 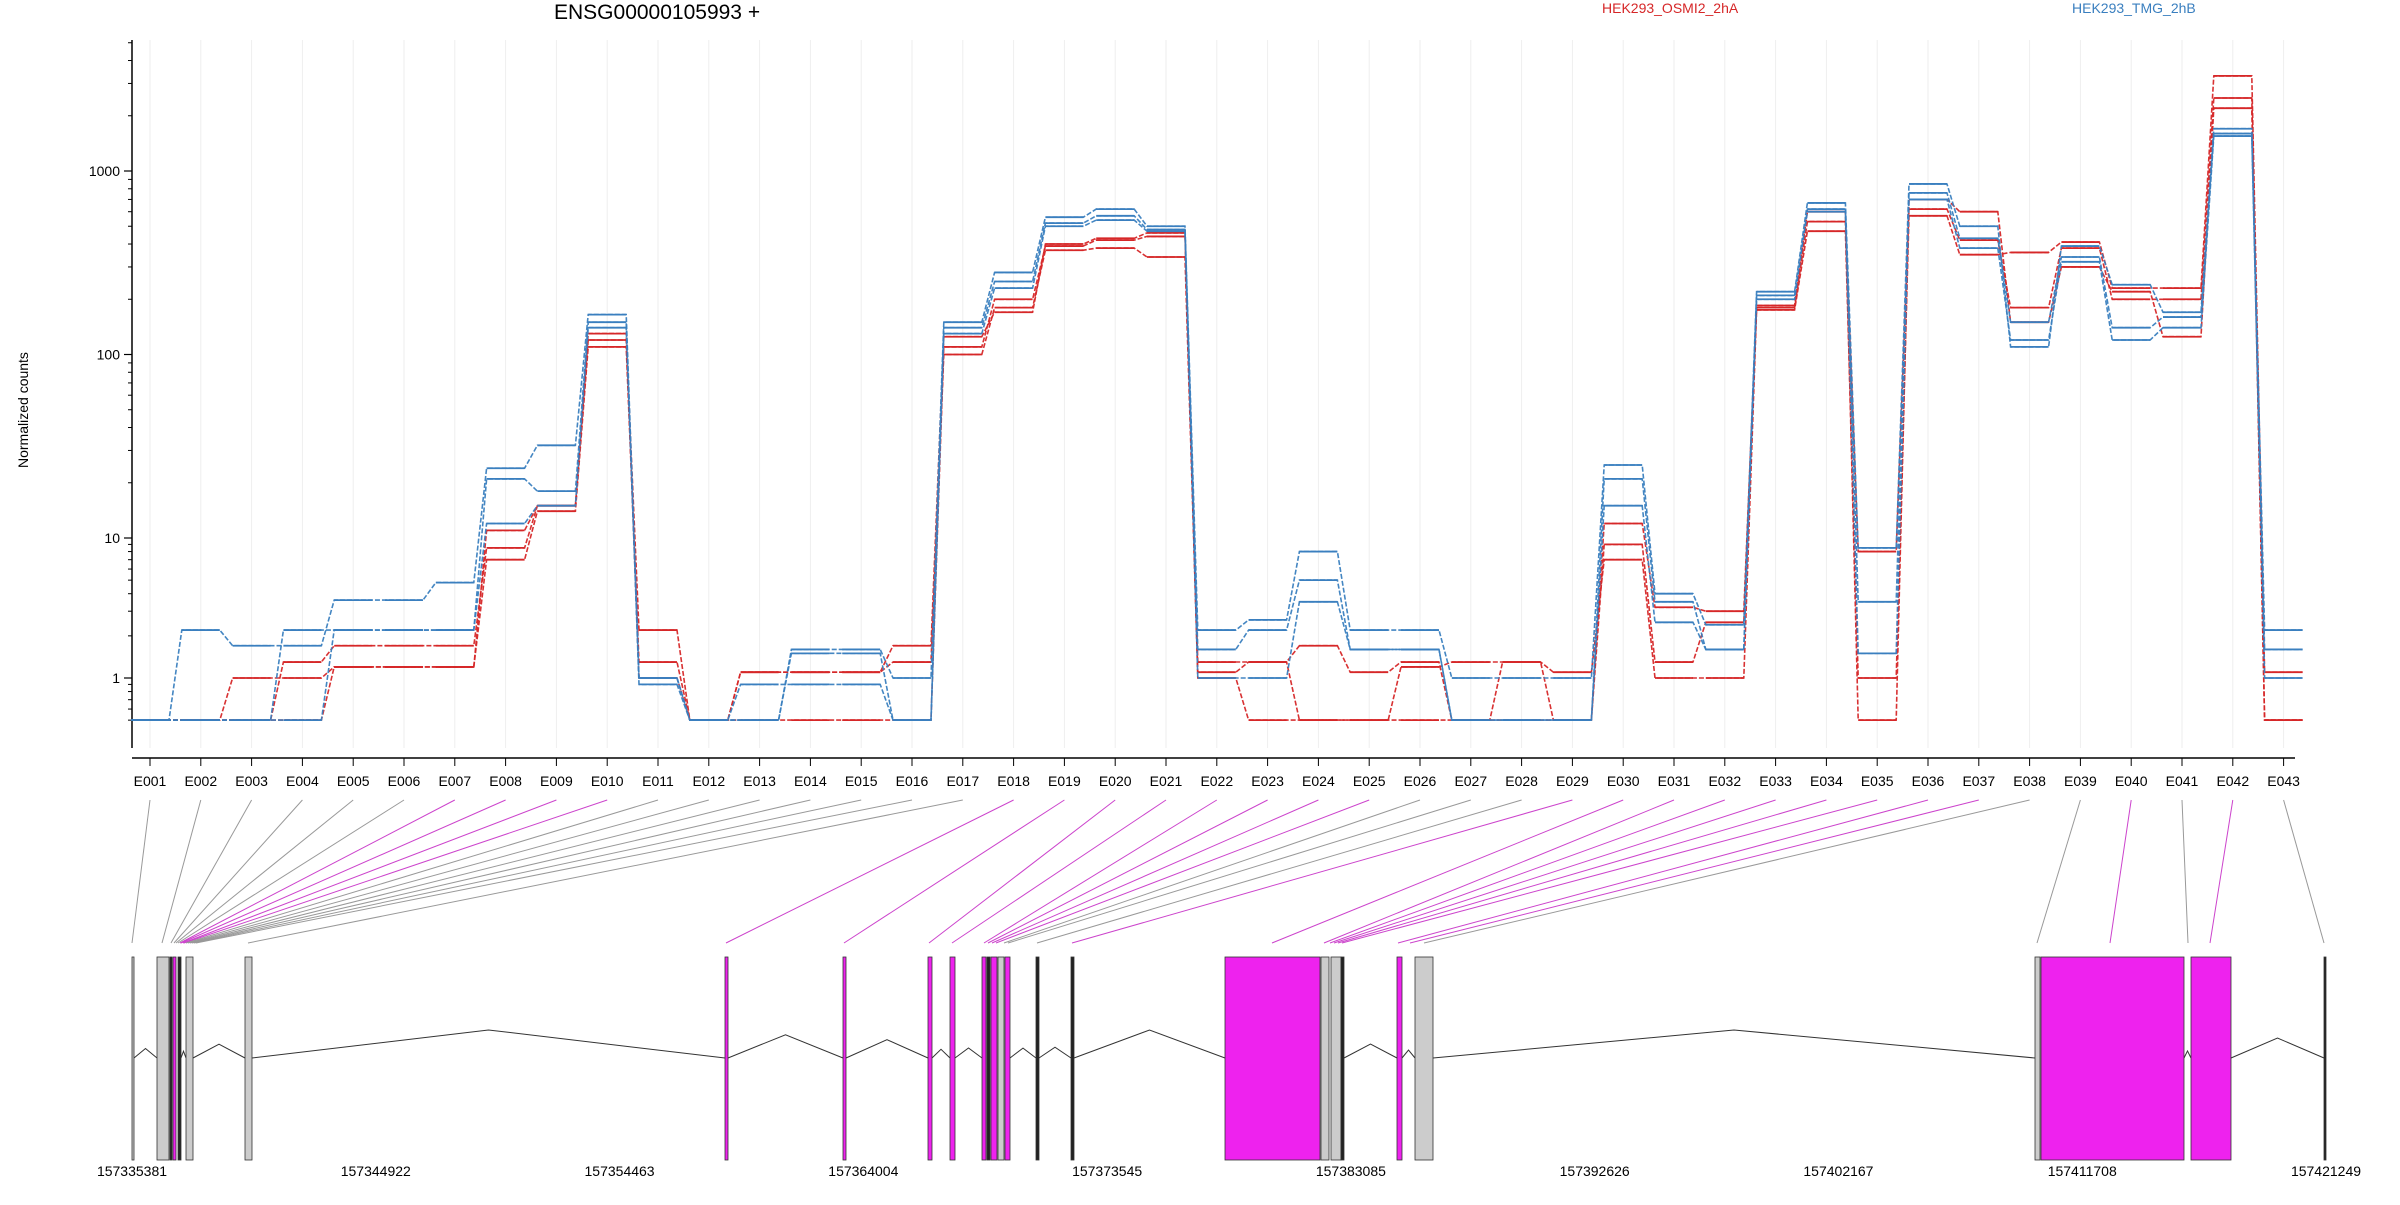 I want to click on x-tick-label: E024, so click(x=1318, y=781).